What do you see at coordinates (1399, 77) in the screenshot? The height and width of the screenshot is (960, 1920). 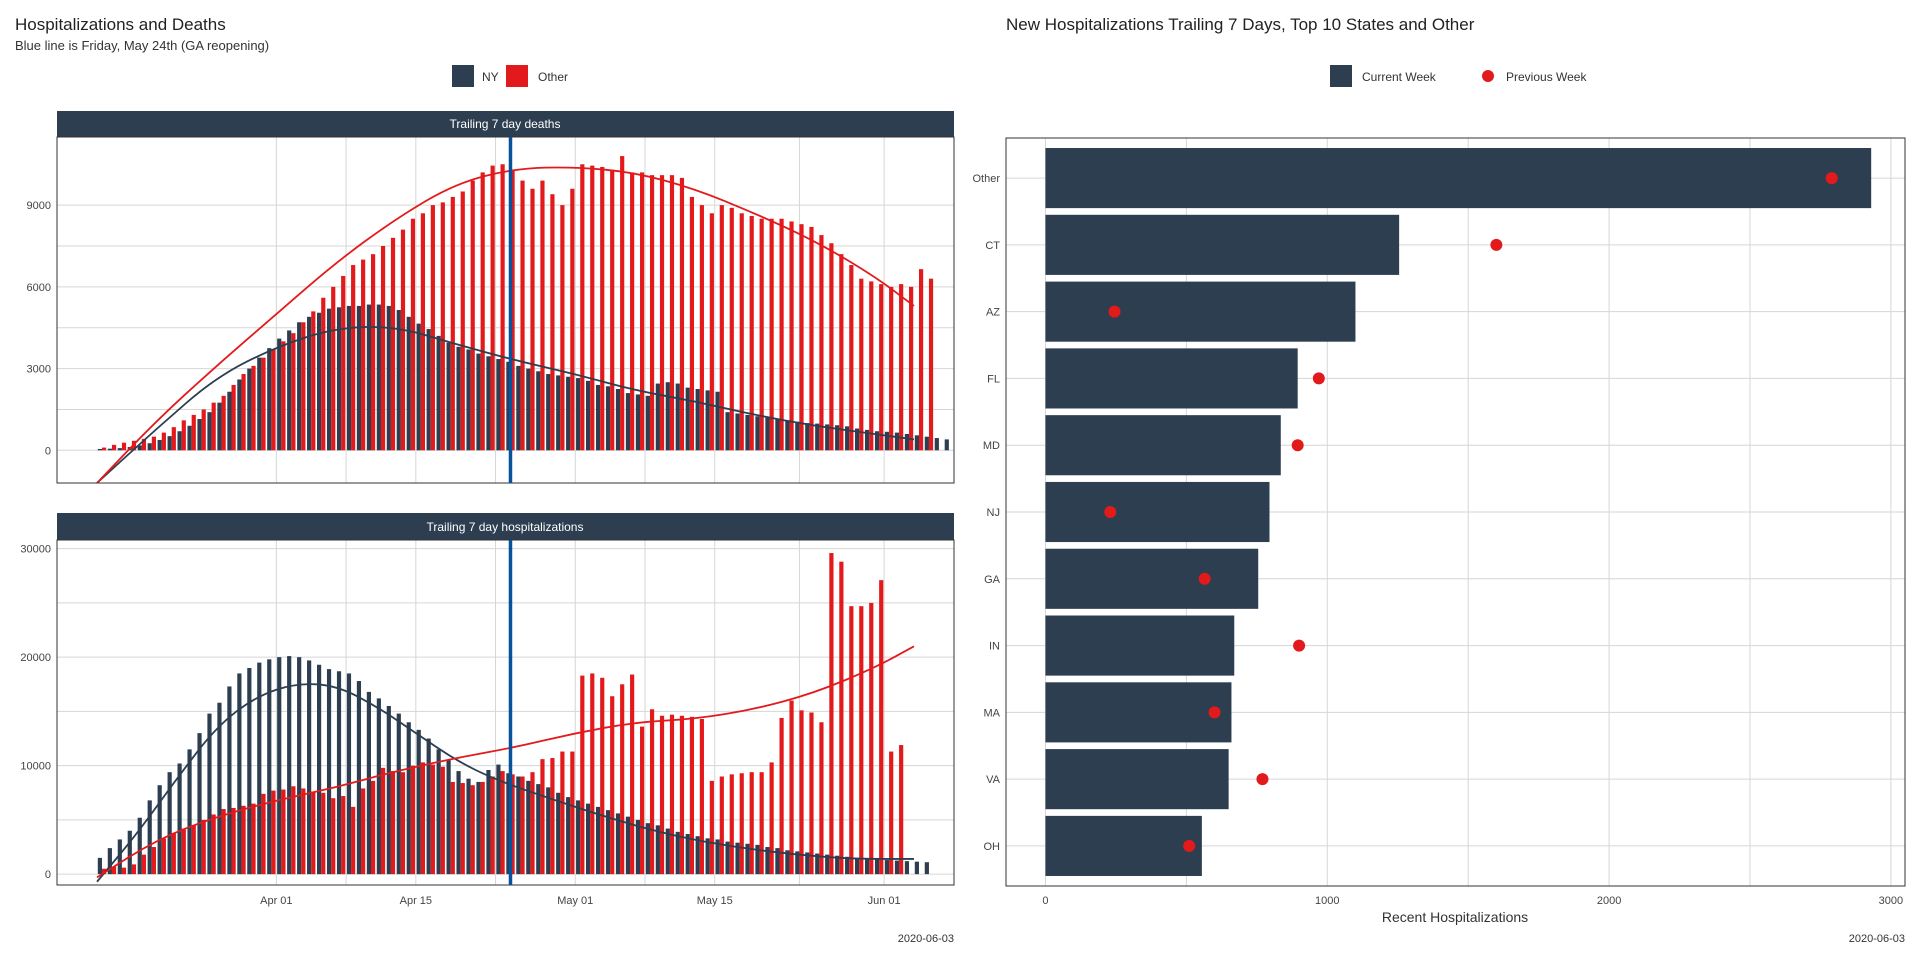 I see `legend-label-current-week: Current Week` at bounding box center [1399, 77].